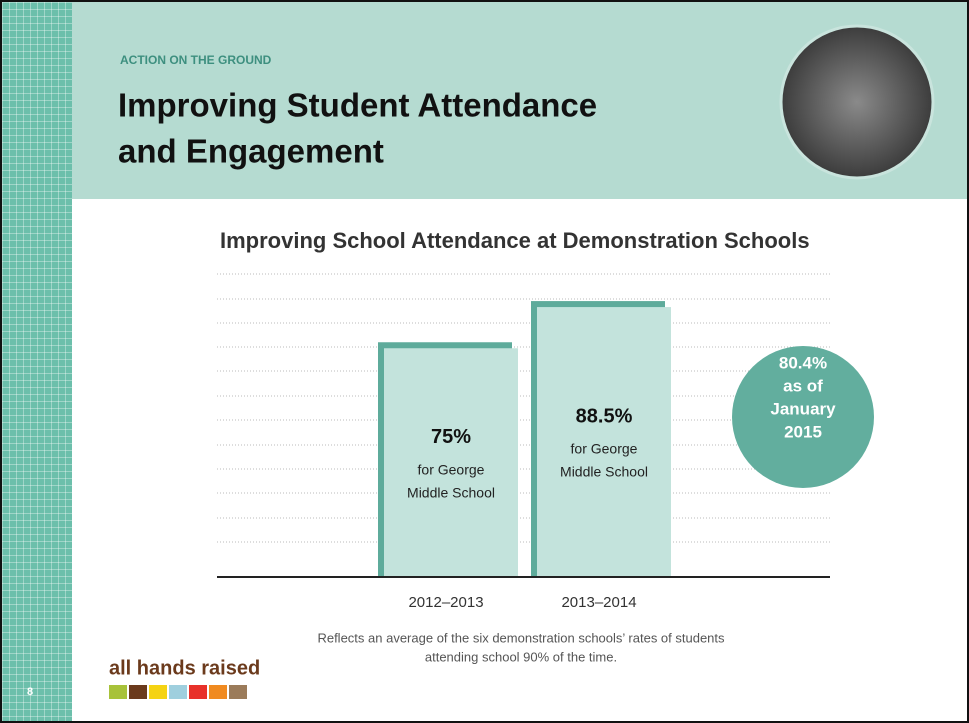 Image resolution: width=969 pixels, height=723 pixels. What do you see at coordinates (521, 656) in the screenshot?
I see `footnote: attending school 90% of the time.` at bounding box center [521, 656].